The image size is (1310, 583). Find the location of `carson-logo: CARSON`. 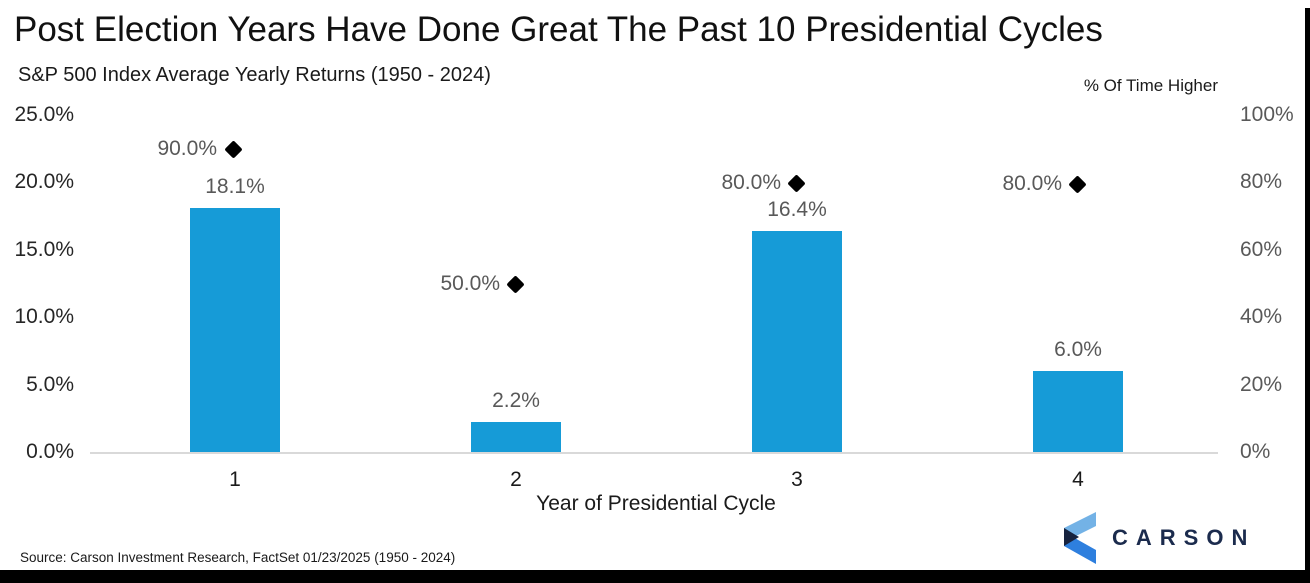

carson-logo: CARSON is located at coordinates (1157, 538).